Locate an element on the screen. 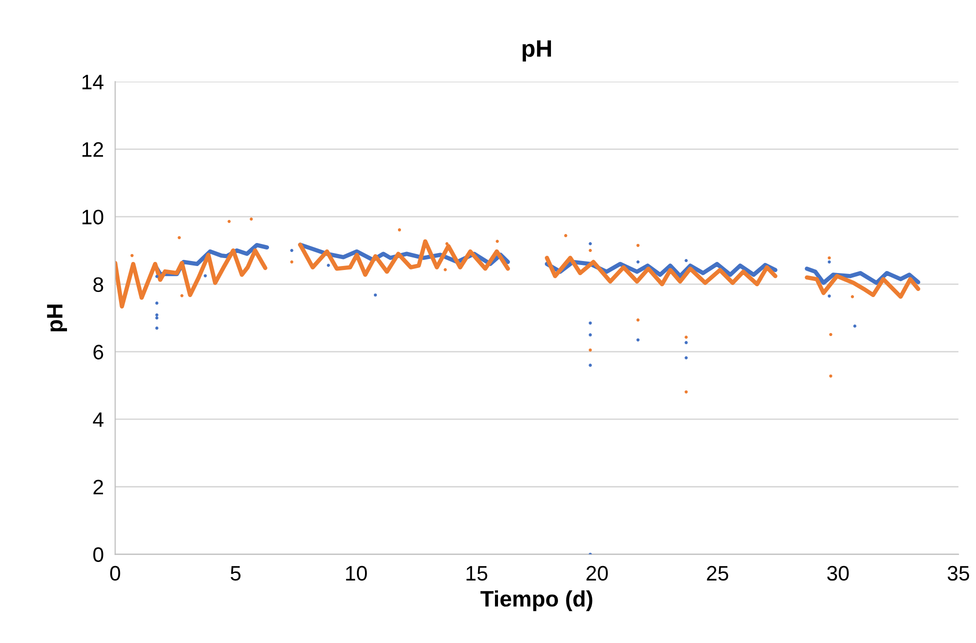 The height and width of the screenshot is (643, 976). y-tick-label: 6 is located at coordinates (99, 352).